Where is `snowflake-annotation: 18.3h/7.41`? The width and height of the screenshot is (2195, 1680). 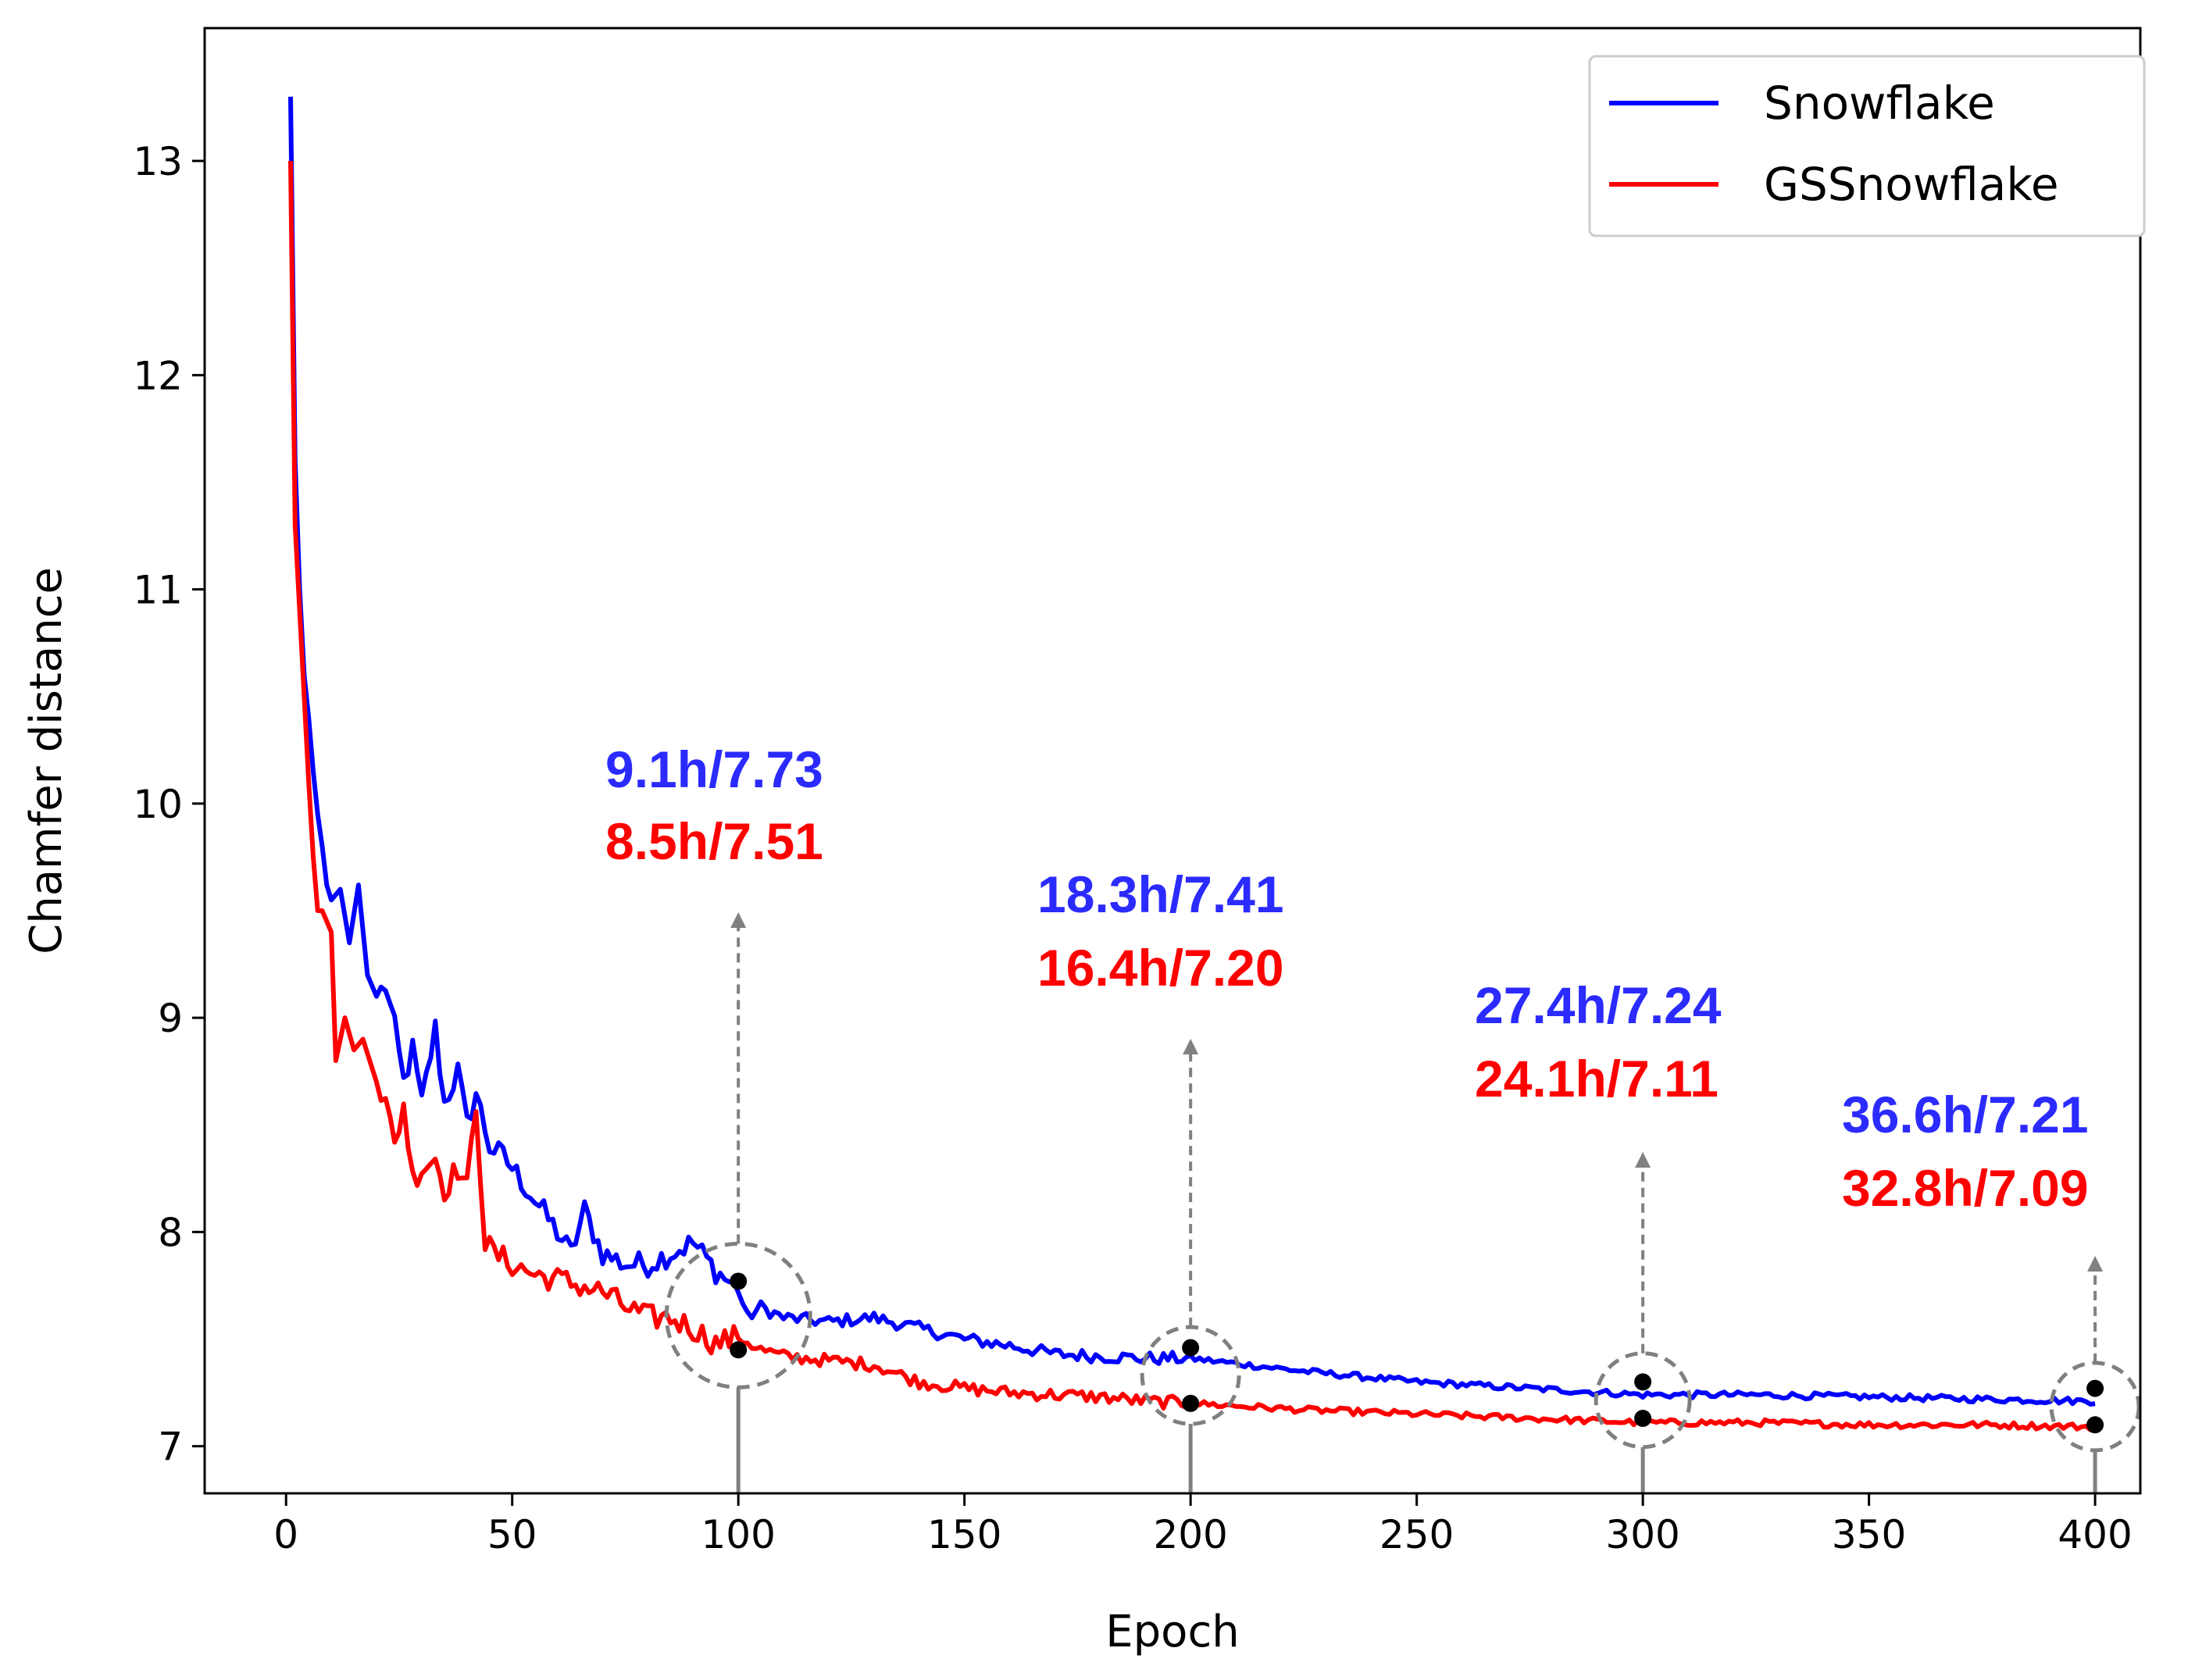 snowflake-annotation: 18.3h/7.41 is located at coordinates (1160, 894).